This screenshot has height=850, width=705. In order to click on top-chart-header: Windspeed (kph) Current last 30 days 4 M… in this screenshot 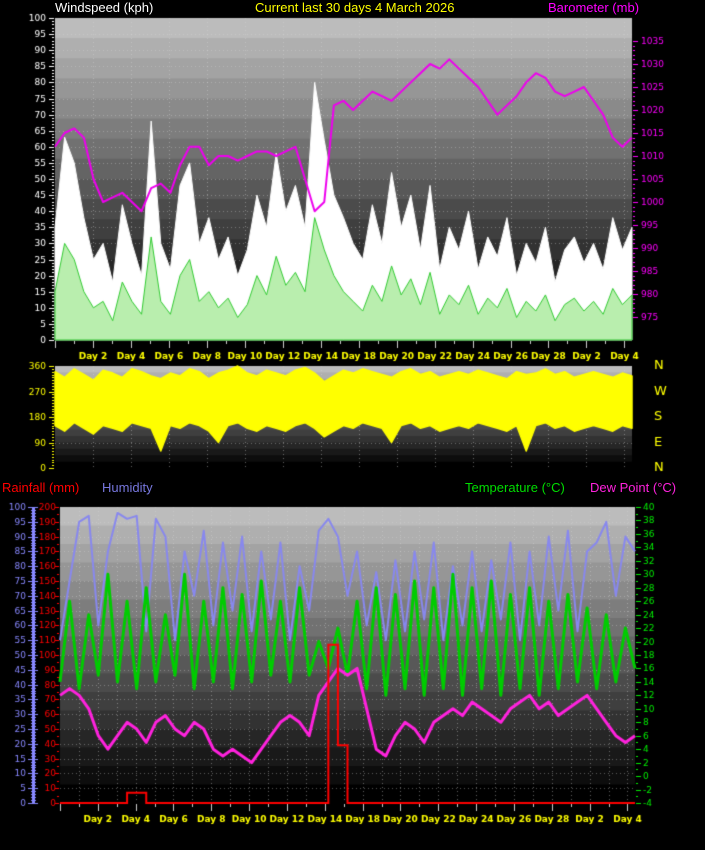, I will do `click(352, 8)`.